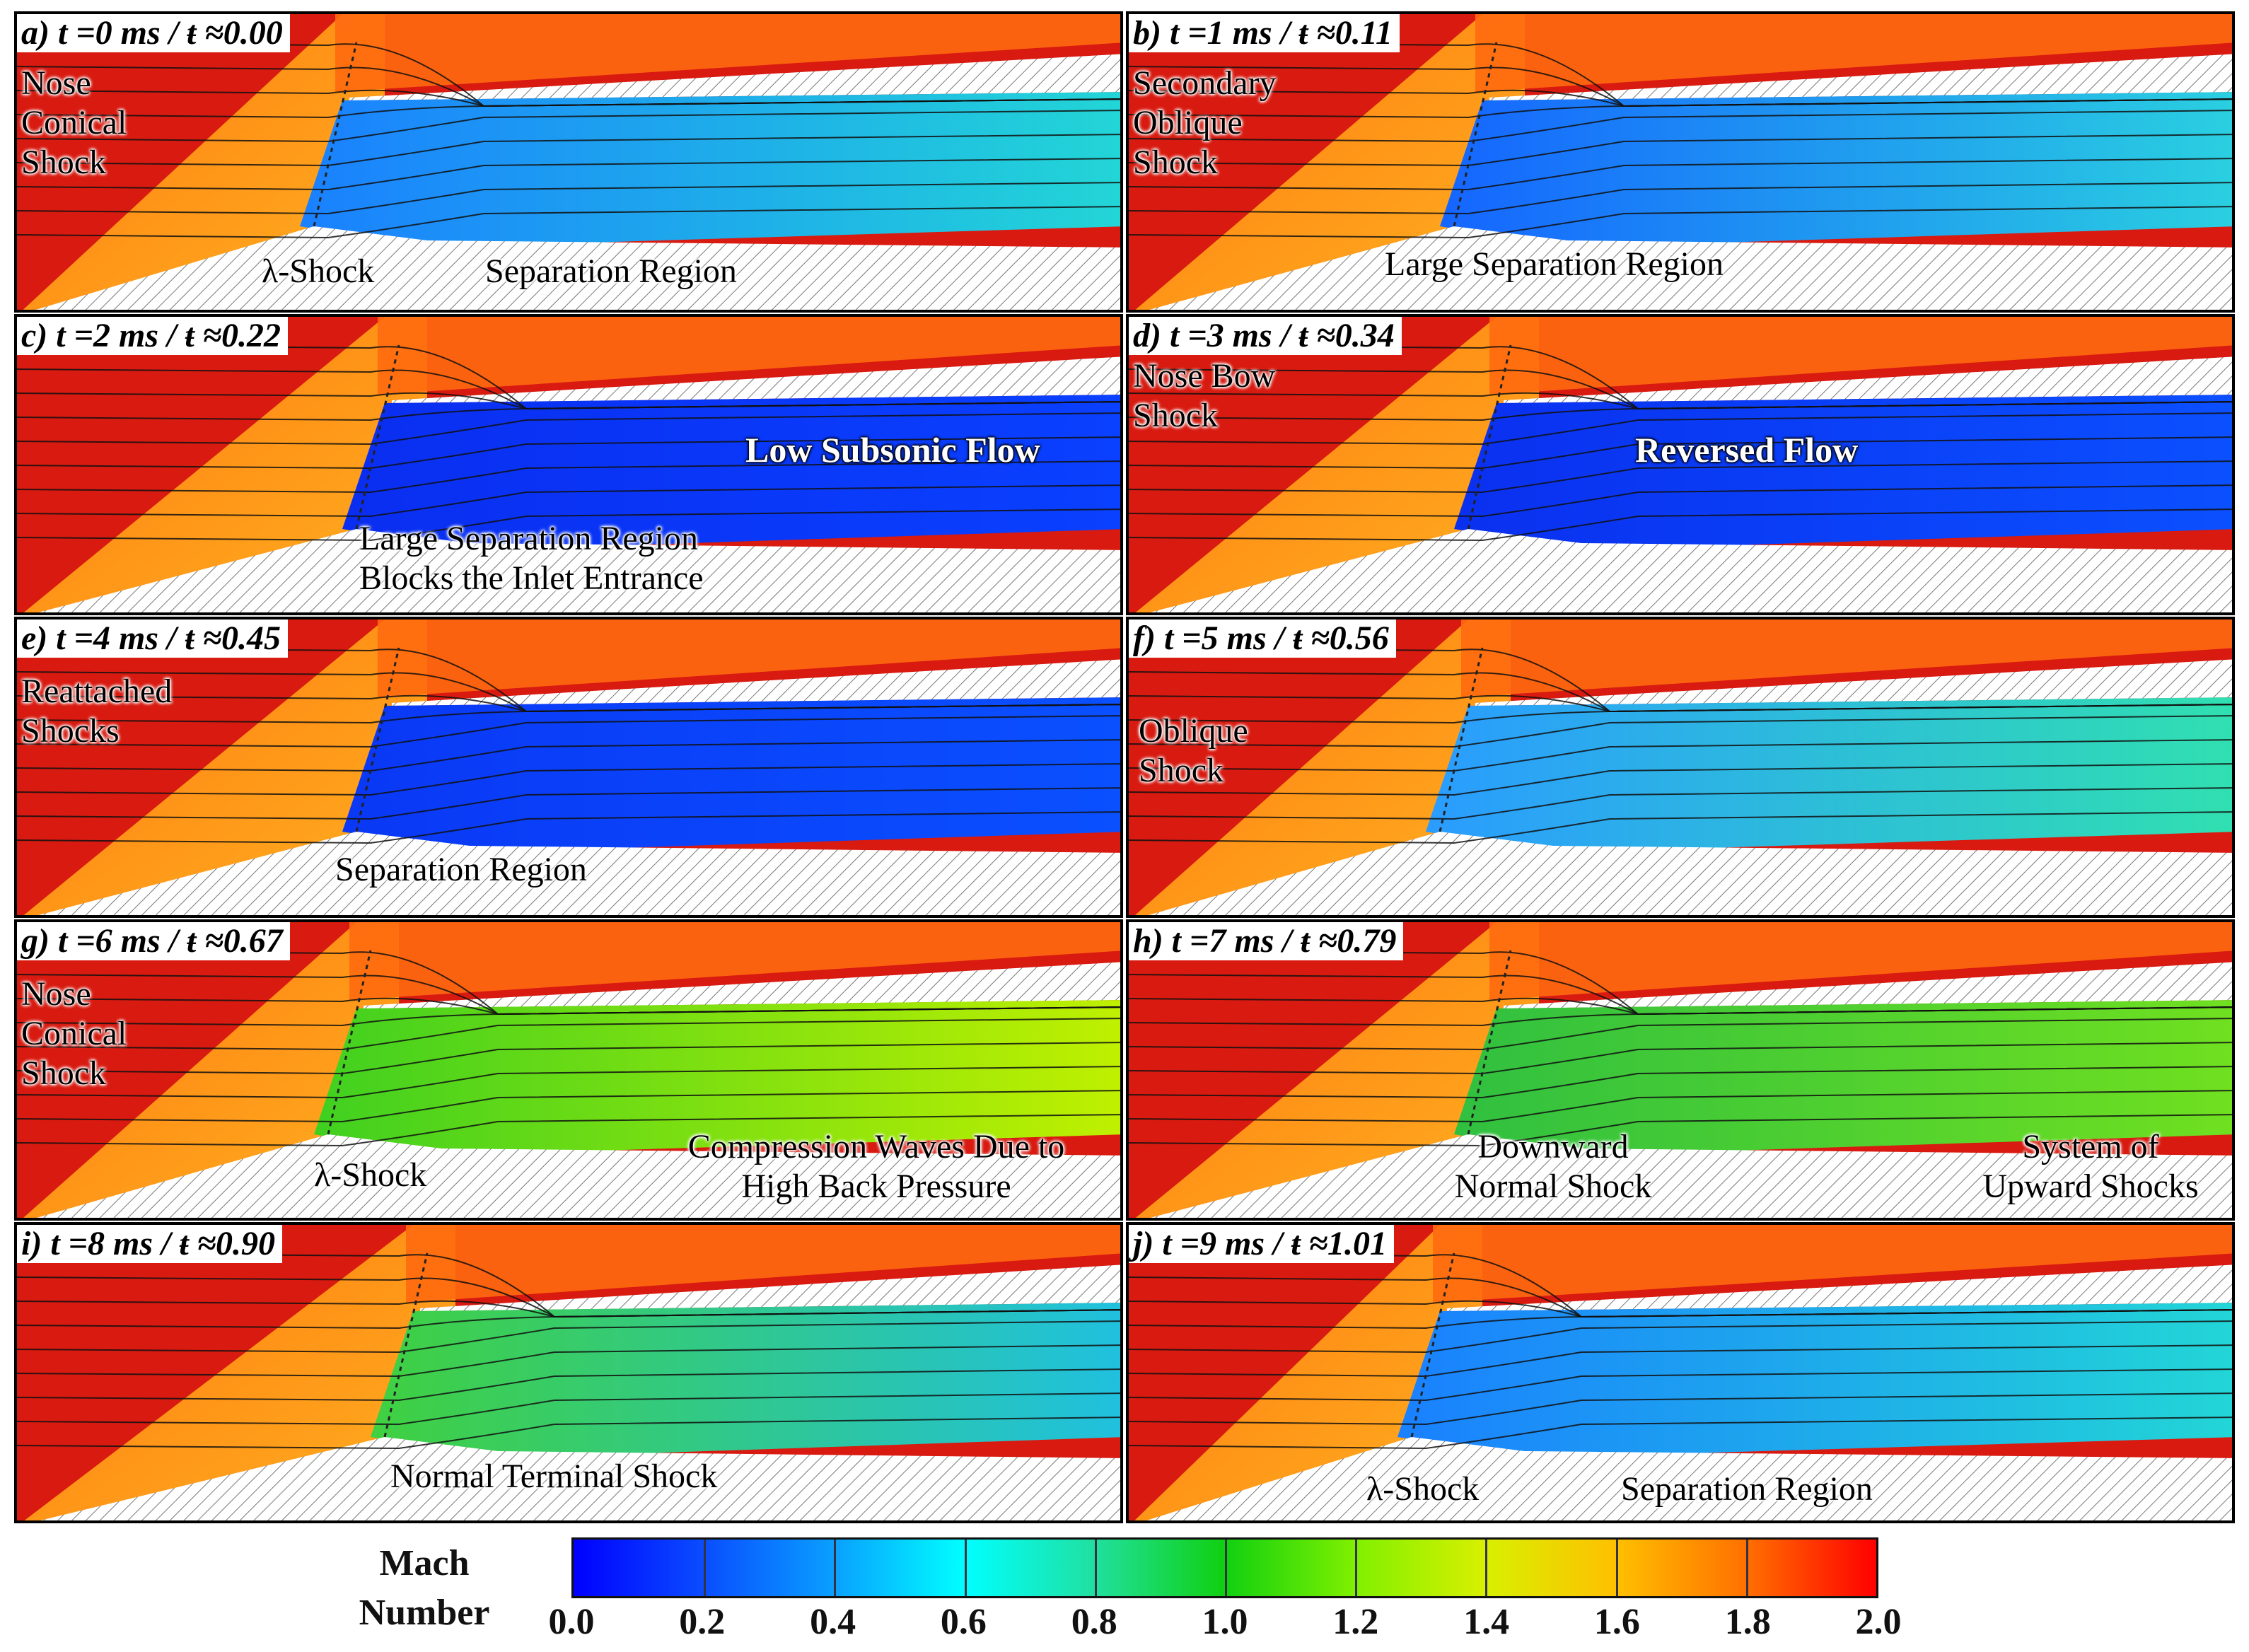 The image size is (2249, 1652). What do you see at coordinates (1264, 33) in the screenshot?
I see `panel-b-label: b) t =1 ms / ŧ ≈0.11` at bounding box center [1264, 33].